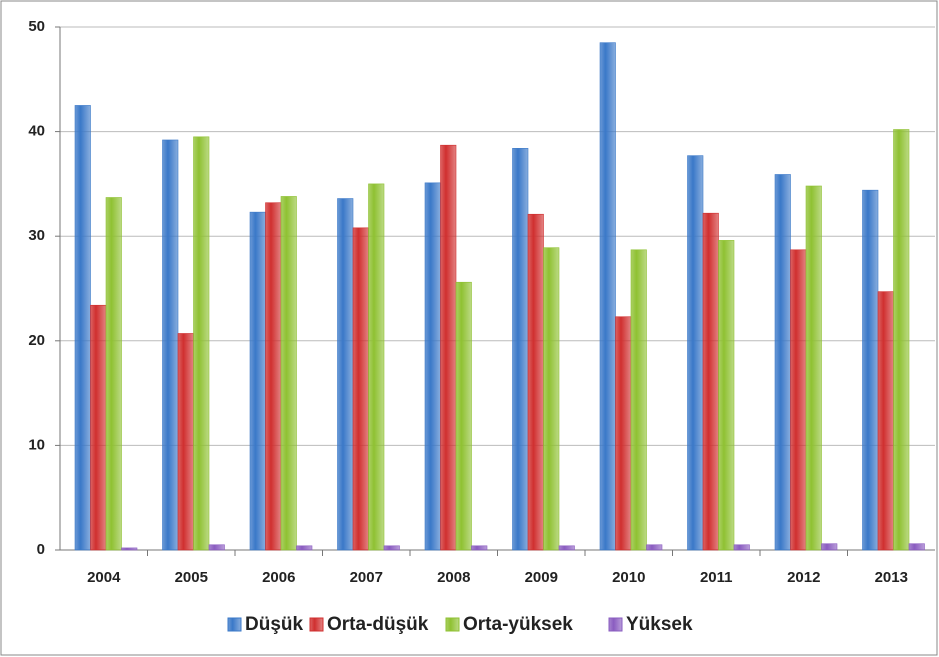 This screenshot has width=939, height=657. Describe the element at coordinates (278, 577) in the screenshot. I see `x-tick-label: 2006` at that location.